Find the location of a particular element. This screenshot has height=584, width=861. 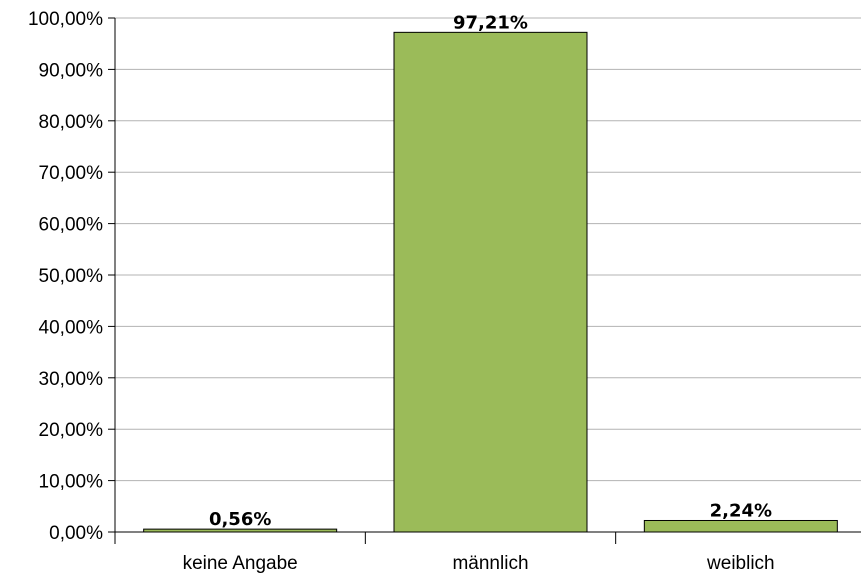

y-tick-label: 20,00% is located at coordinates (71, 430).